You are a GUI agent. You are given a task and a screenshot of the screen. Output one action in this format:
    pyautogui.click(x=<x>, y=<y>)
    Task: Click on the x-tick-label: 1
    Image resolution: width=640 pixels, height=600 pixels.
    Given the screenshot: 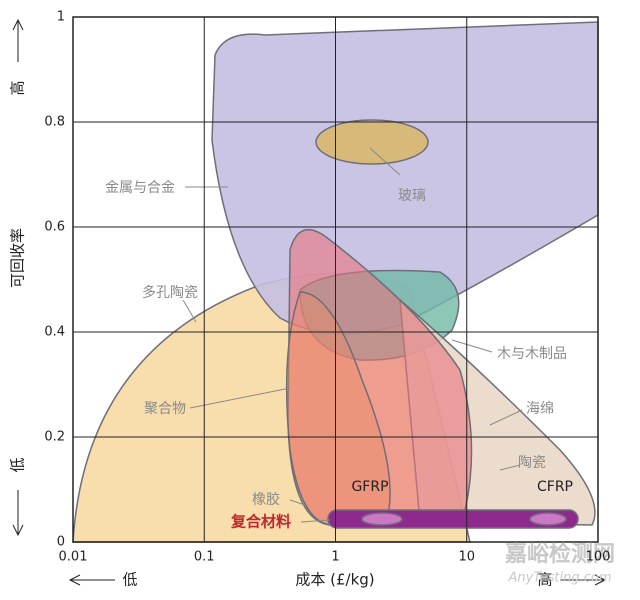 What is the action you would take?
    pyautogui.click(x=335, y=557)
    